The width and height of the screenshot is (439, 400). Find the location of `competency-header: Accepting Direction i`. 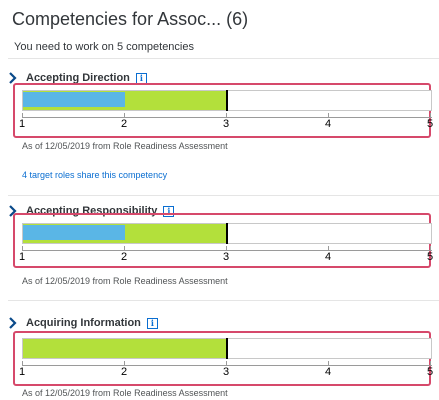

competency-header: Accepting Direction i is located at coordinates (77, 78).